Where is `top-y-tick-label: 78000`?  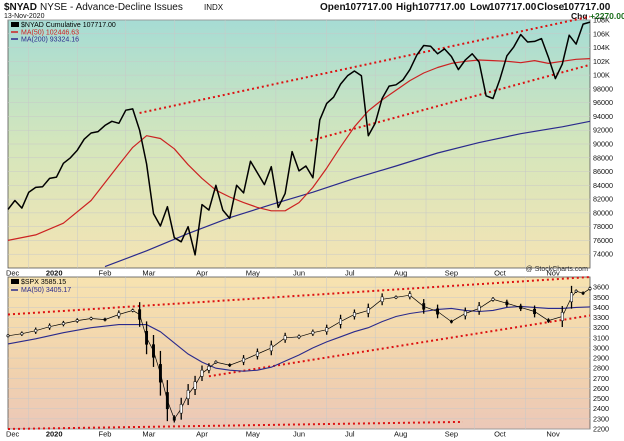
top-y-tick-label: 78000 is located at coordinates (603, 226).